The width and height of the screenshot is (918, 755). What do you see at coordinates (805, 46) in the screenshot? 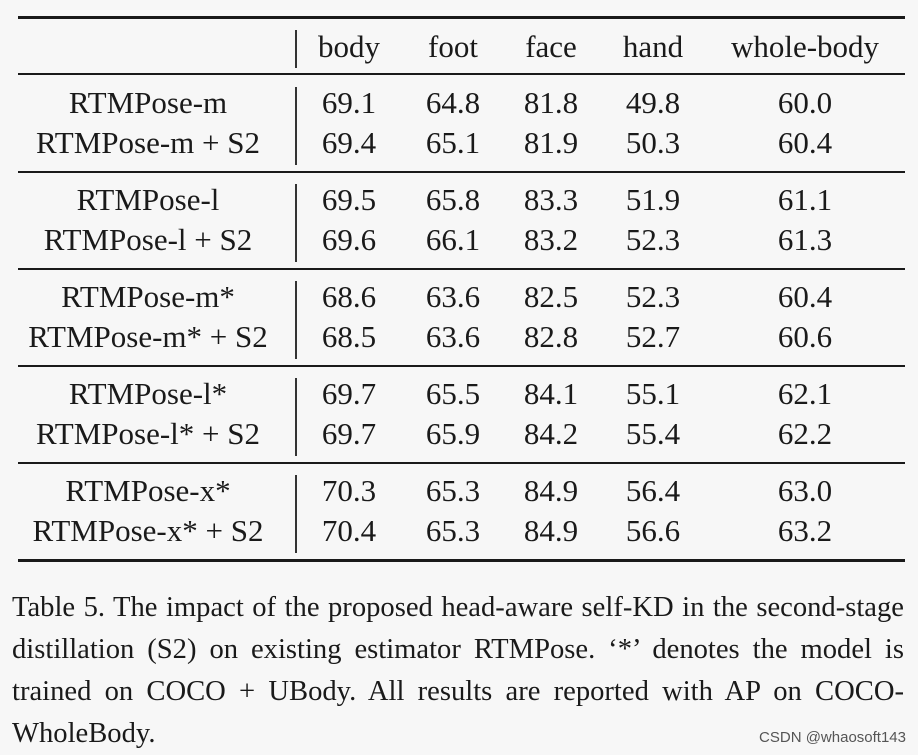
I see `column-header-whole-body: whole-body` at bounding box center [805, 46].